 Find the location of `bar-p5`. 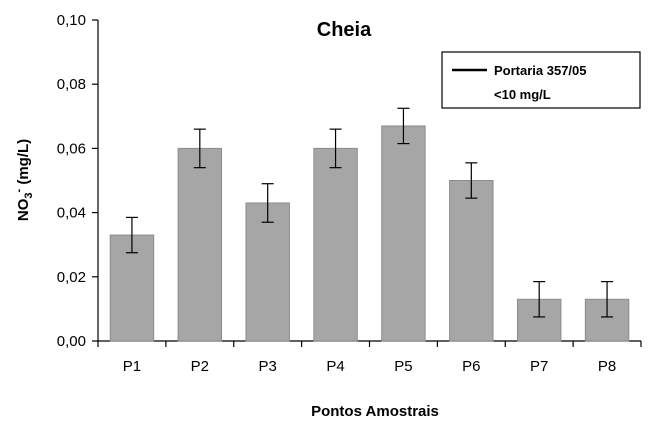

bar-p5 is located at coordinates (403, 233).